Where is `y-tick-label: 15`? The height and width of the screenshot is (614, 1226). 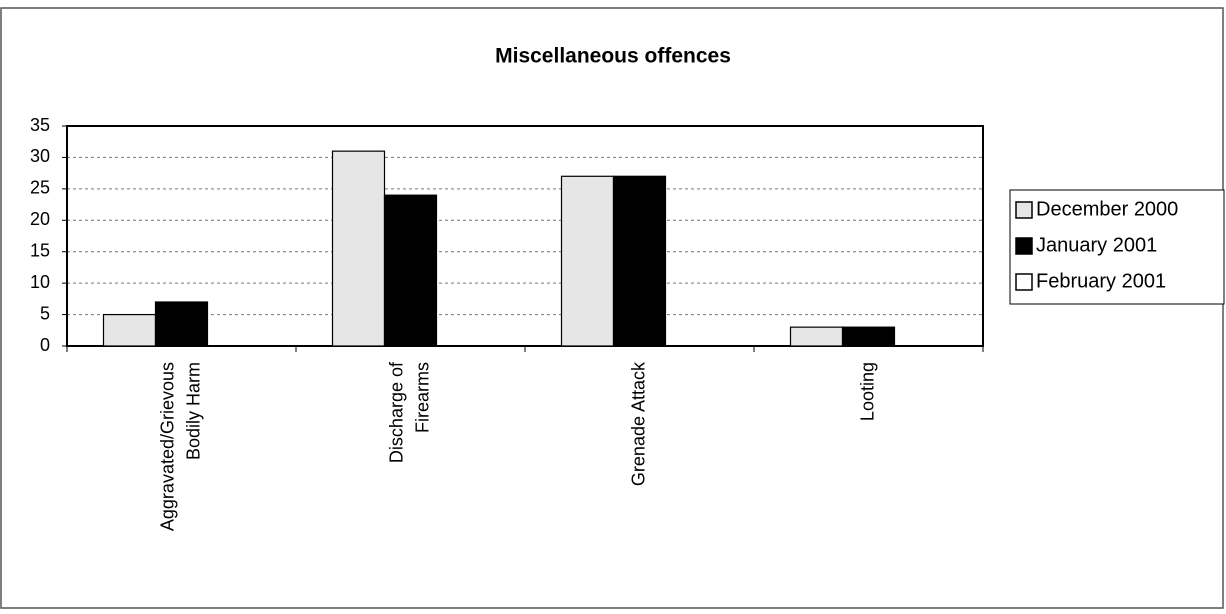
y-tick-label: 15 is located at coordinates (40, 250).